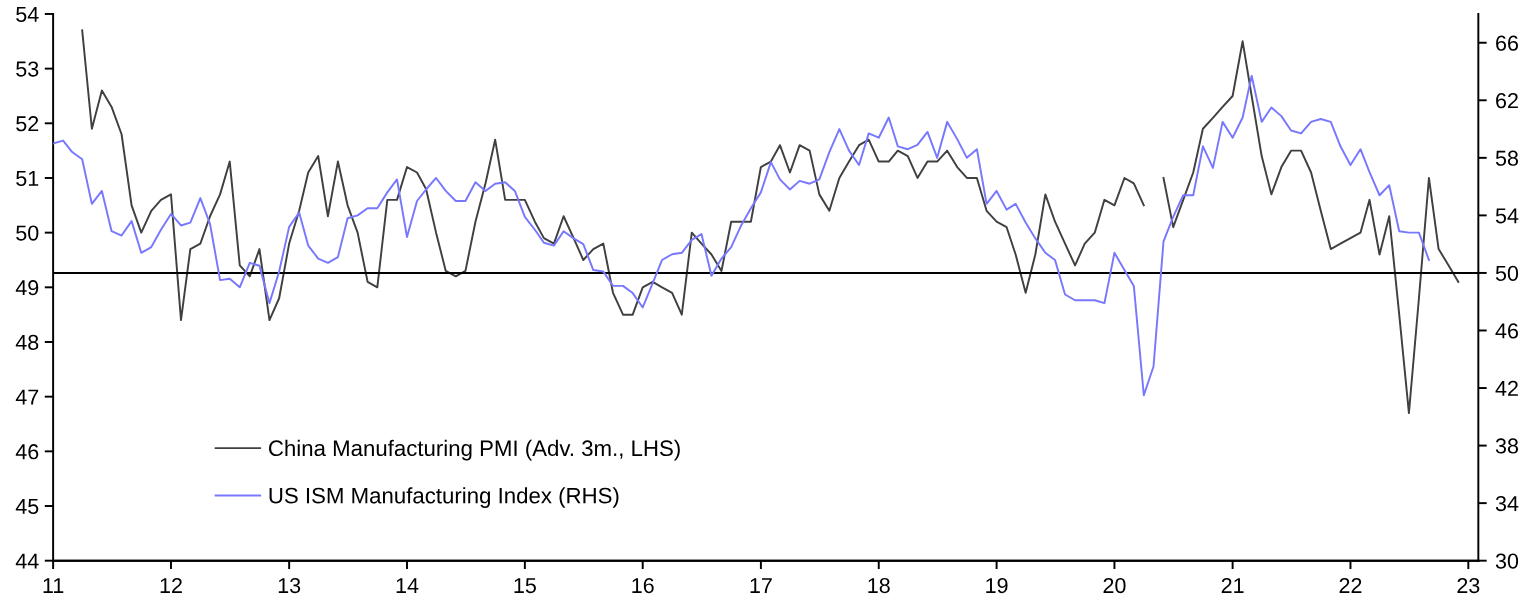 This screenshot has height=607, width=1531. I want to click on legend-label: US ISM Manufacturing Index (RHS), so click(444, 497).